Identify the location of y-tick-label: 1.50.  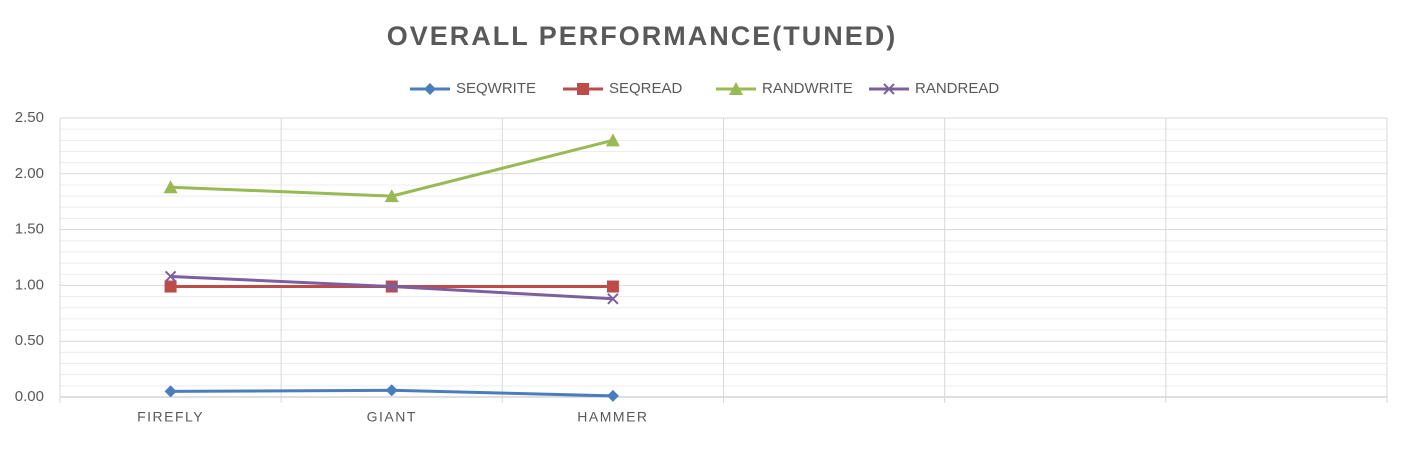
(29, 229).